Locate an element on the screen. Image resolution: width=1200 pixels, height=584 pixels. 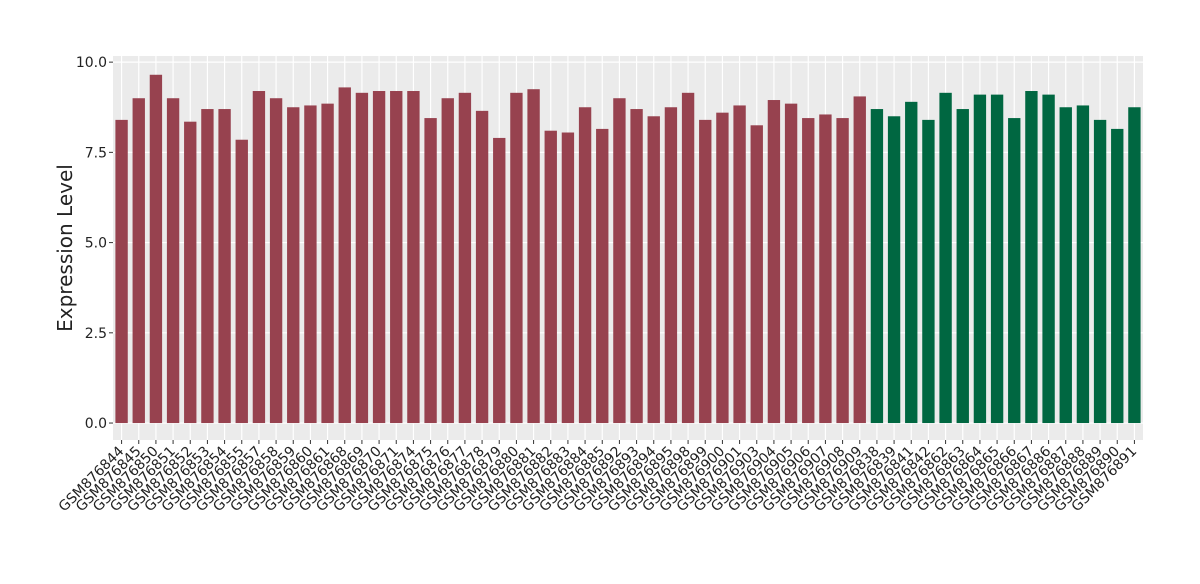
y-axis-label: Expression Level is located at coordinates (65, 248).